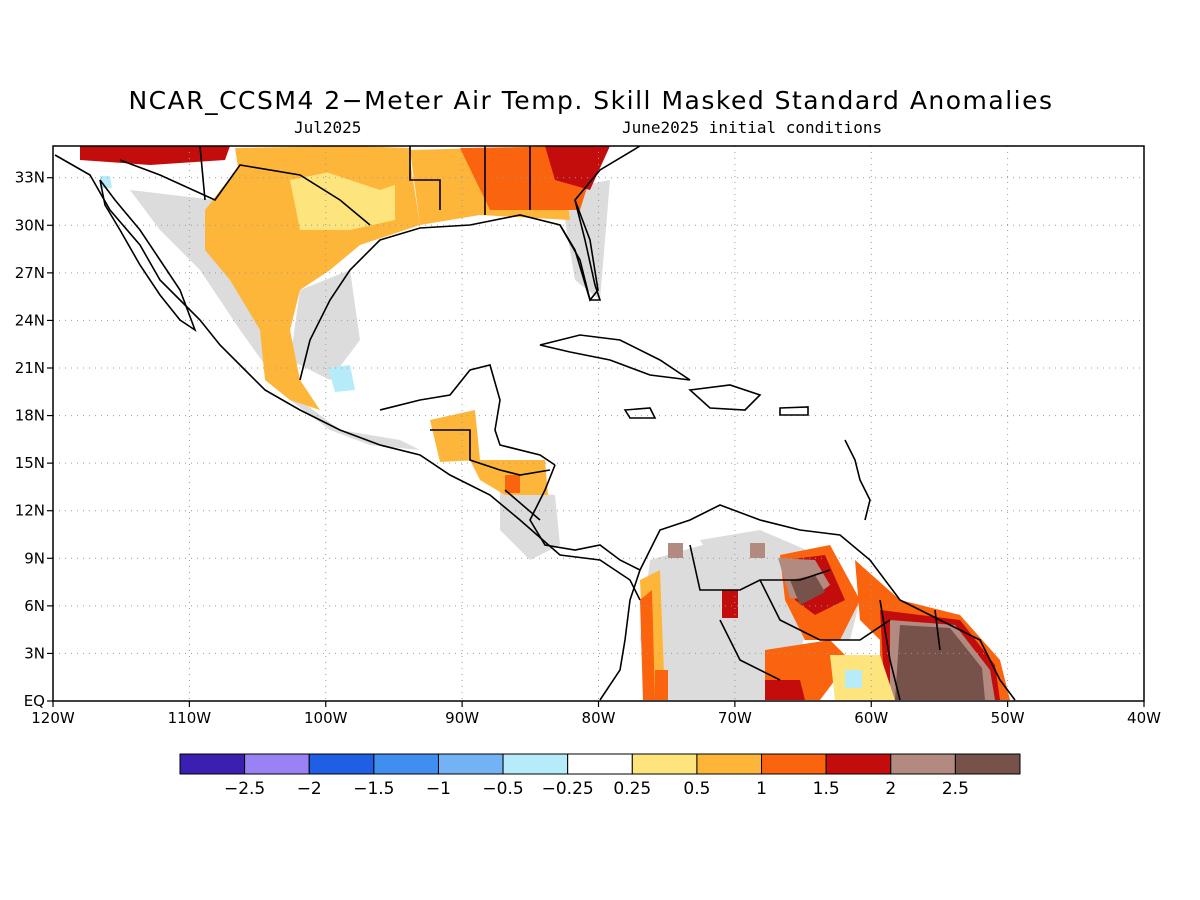 The height and width of the screenshot is (900, 1200). I want to click on lon-tick-label: 80W, so click(599, 718).